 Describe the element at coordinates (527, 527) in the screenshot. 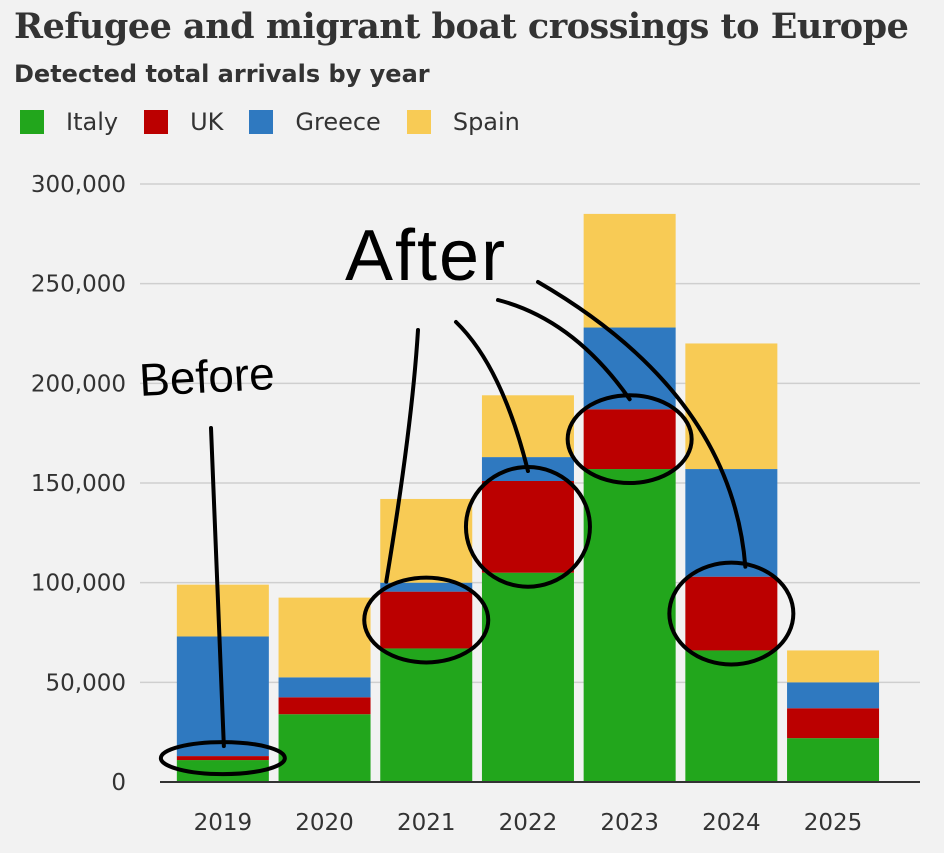

I see `bar-segment-uk-2022` at that location.